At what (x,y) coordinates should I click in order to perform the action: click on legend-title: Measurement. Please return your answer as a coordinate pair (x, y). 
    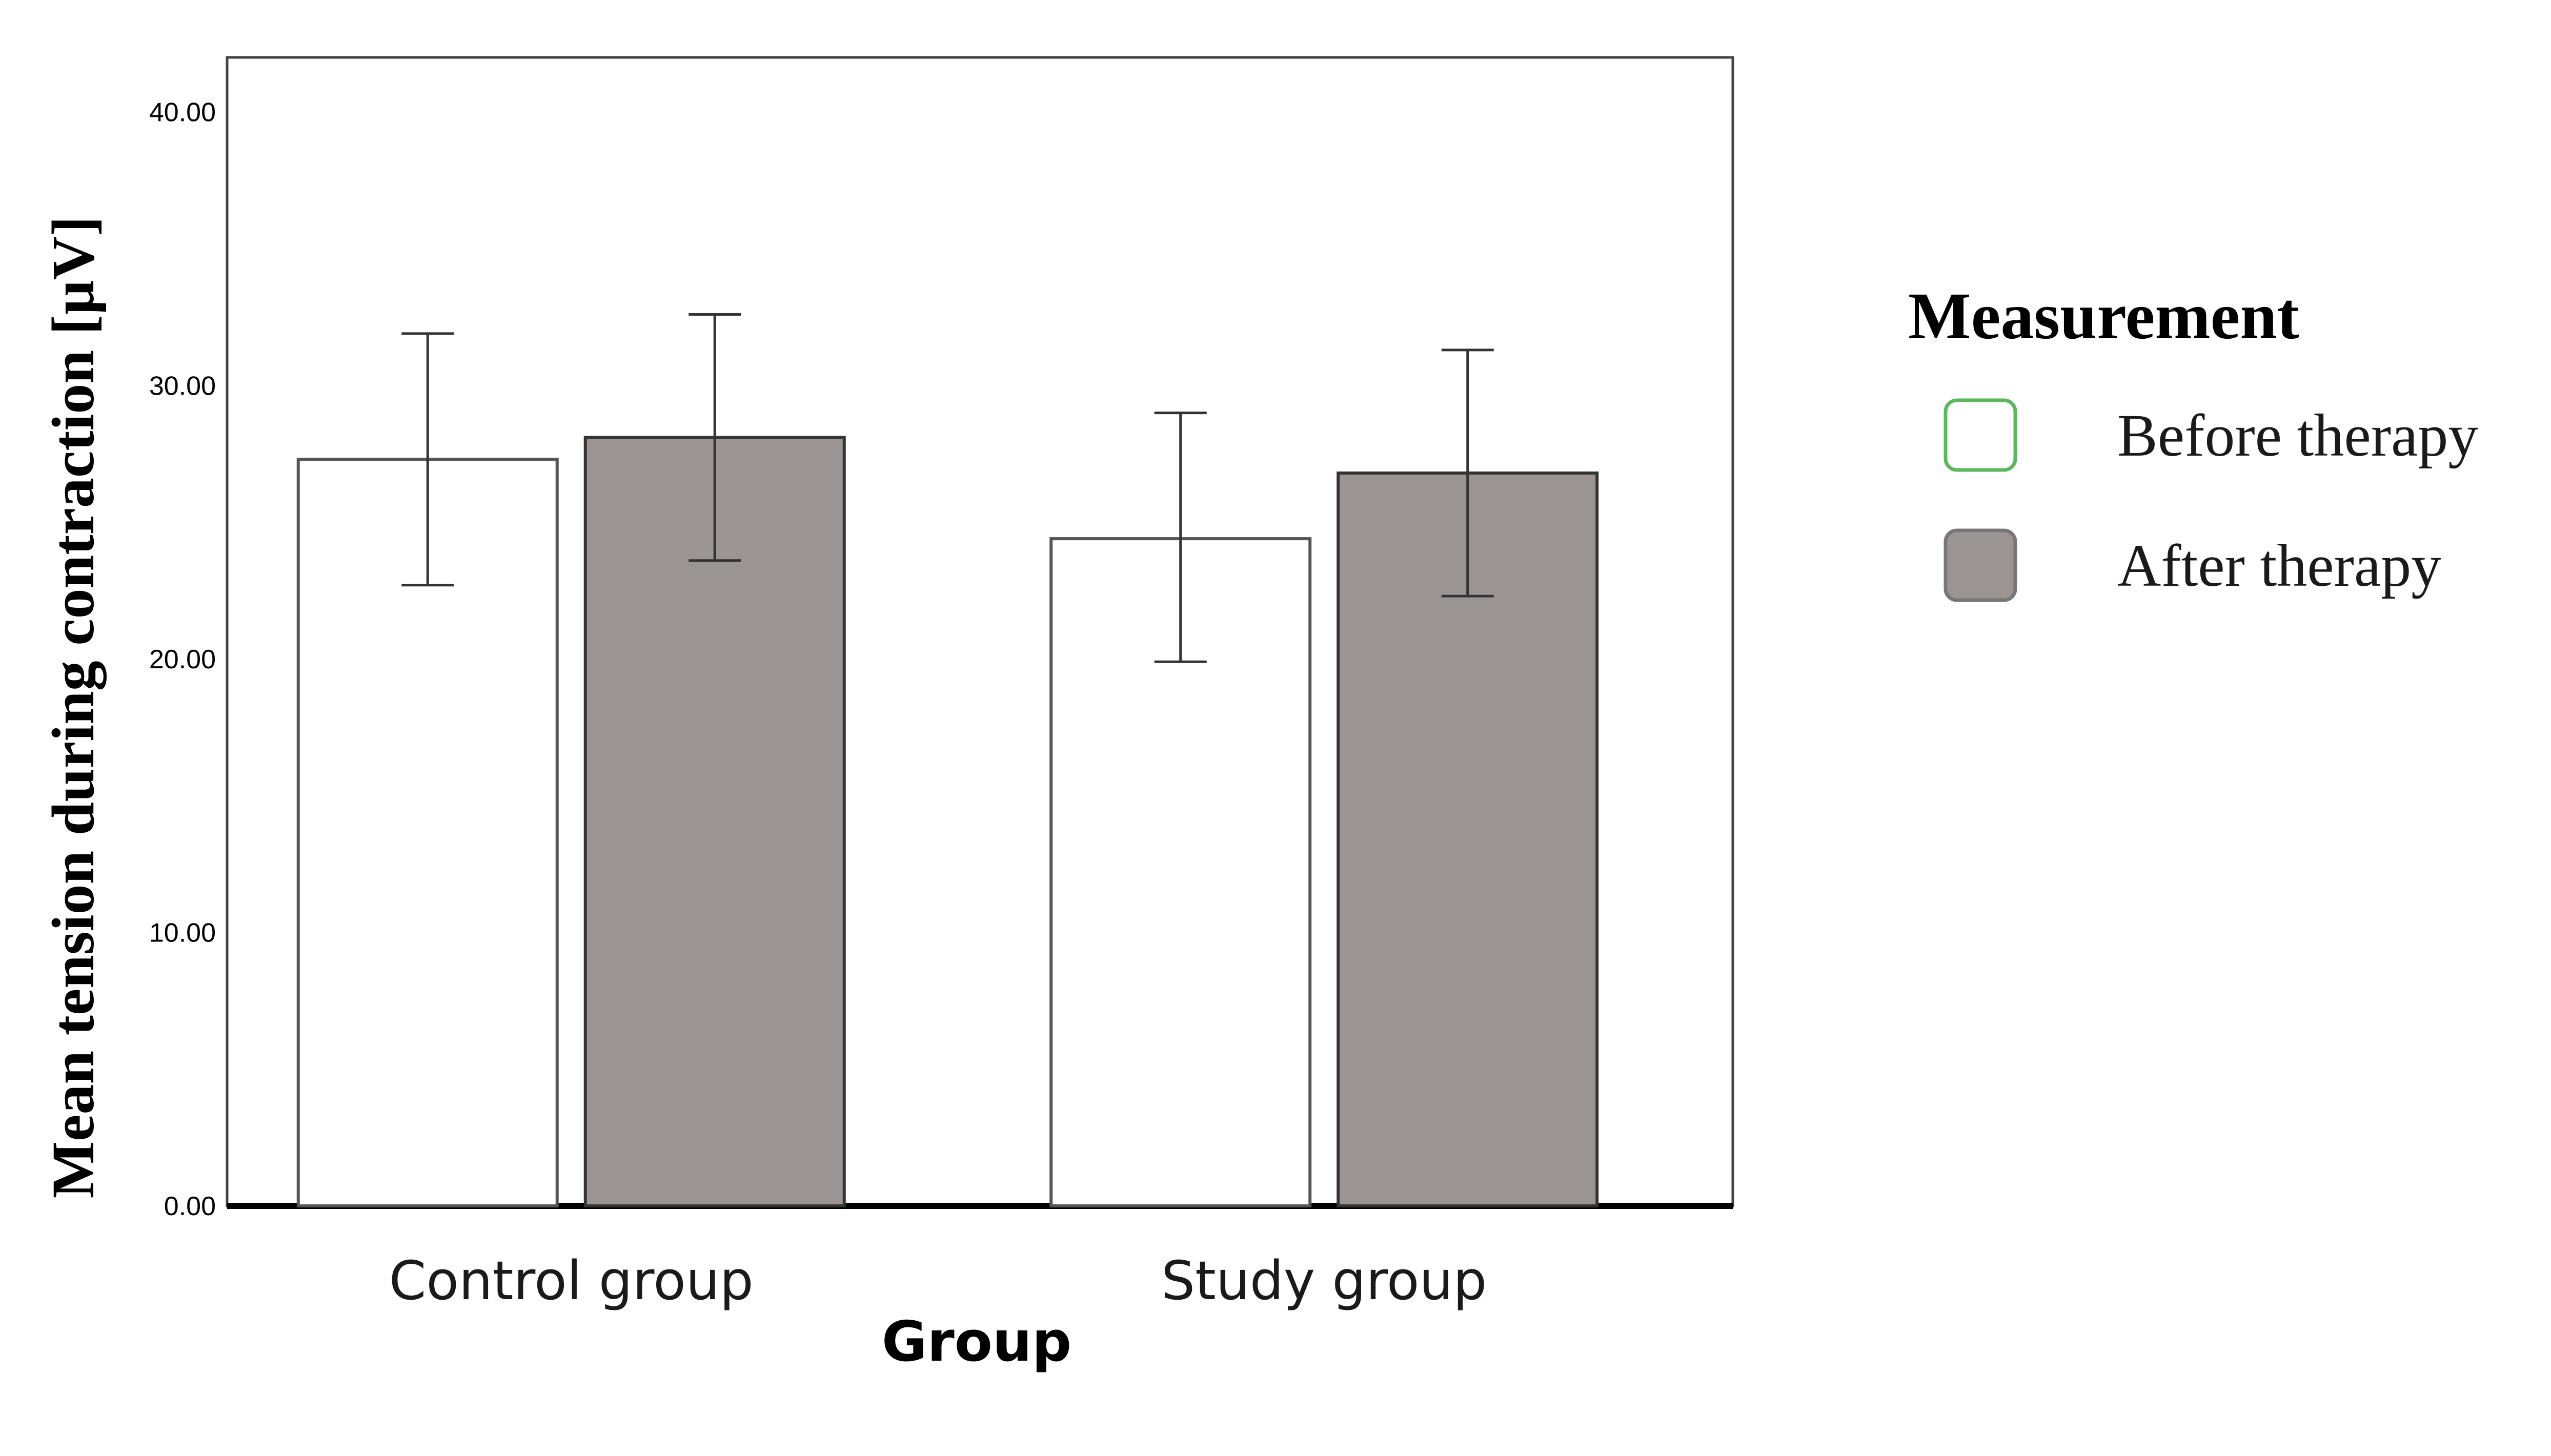
    Looking at the image, I should click on (2104, 316).